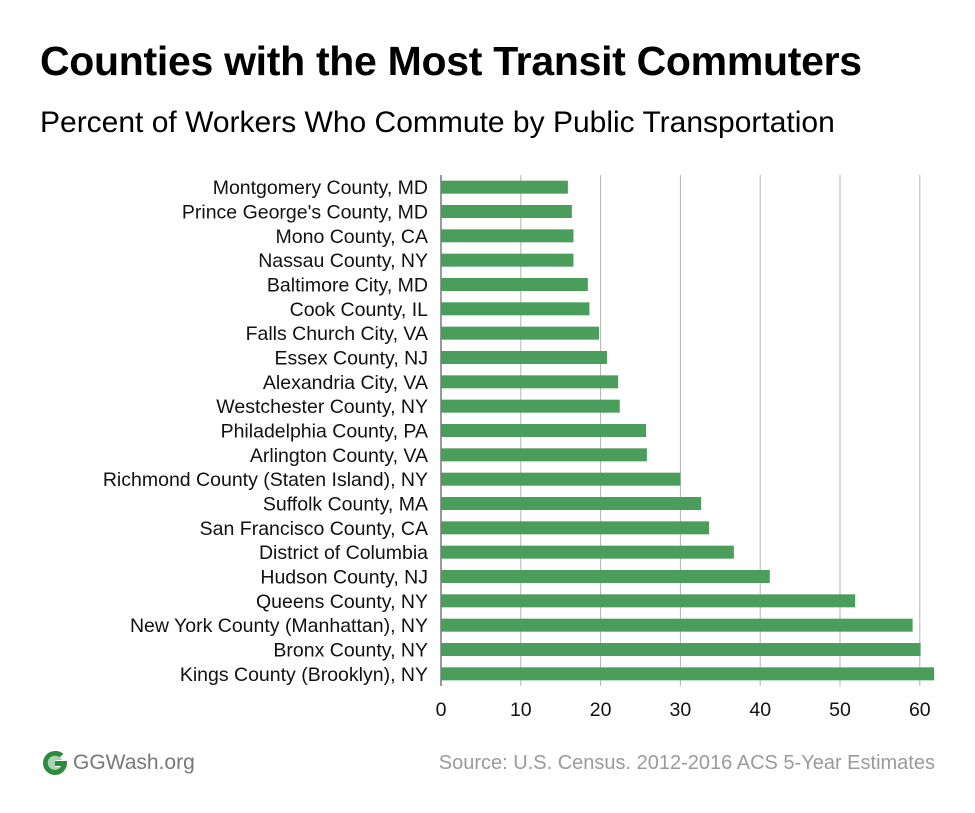  Describe the element at coordinates (344, 578) in the screenshot. I see `category-label: Hudson County, NJ` at that location.